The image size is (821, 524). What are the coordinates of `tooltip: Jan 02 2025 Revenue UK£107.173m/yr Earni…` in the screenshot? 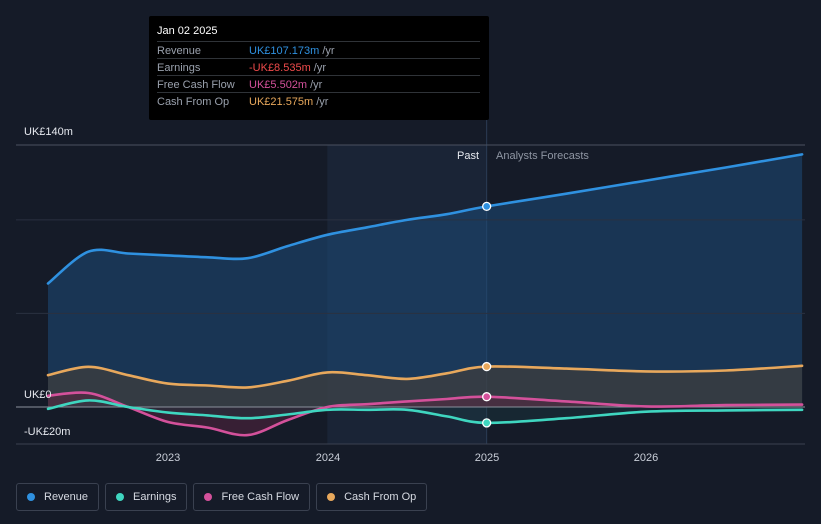 It's located at (319, 68).